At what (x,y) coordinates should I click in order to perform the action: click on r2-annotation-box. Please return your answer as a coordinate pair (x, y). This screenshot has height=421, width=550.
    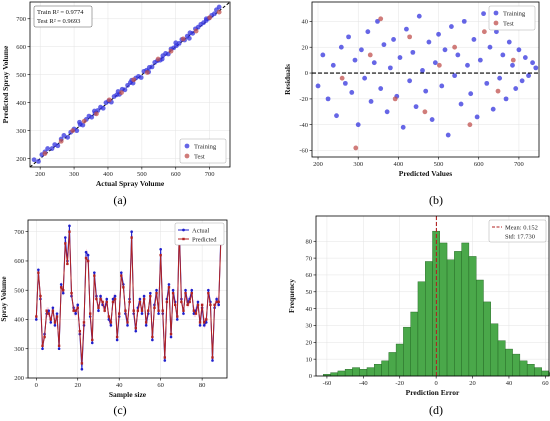
    Looking at the image, I should click on (63, 16).